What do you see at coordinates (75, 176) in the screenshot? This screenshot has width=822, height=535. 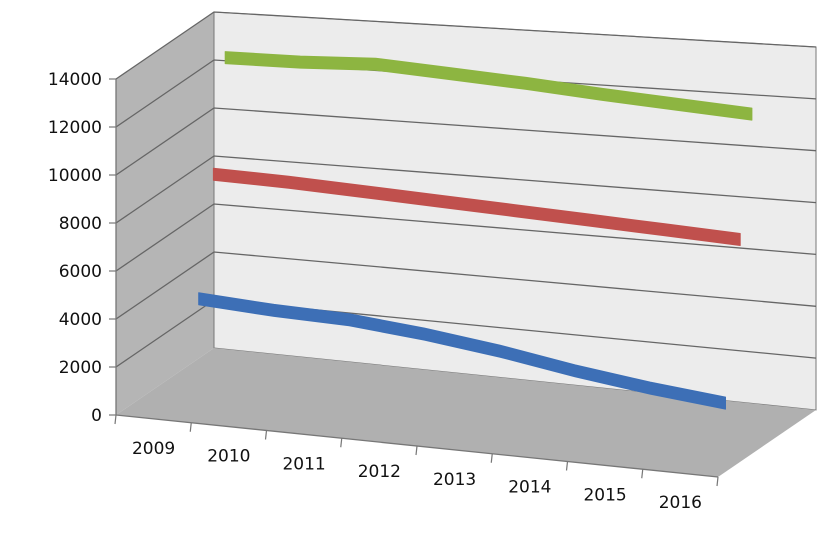 I see `y-tick-label: 10000` at bounding box center [75, 176].